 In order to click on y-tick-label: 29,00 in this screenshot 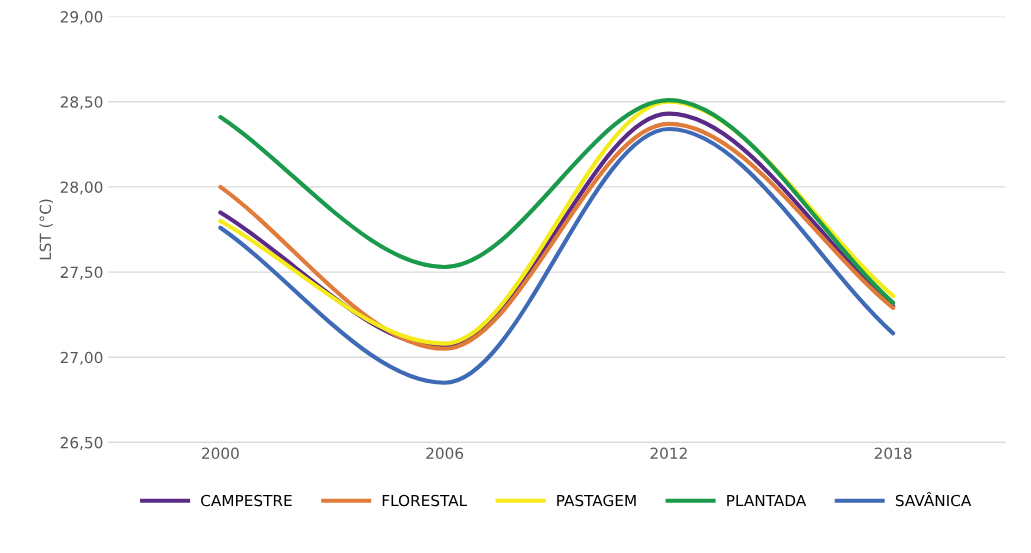, I will do `click(81, 18)`.